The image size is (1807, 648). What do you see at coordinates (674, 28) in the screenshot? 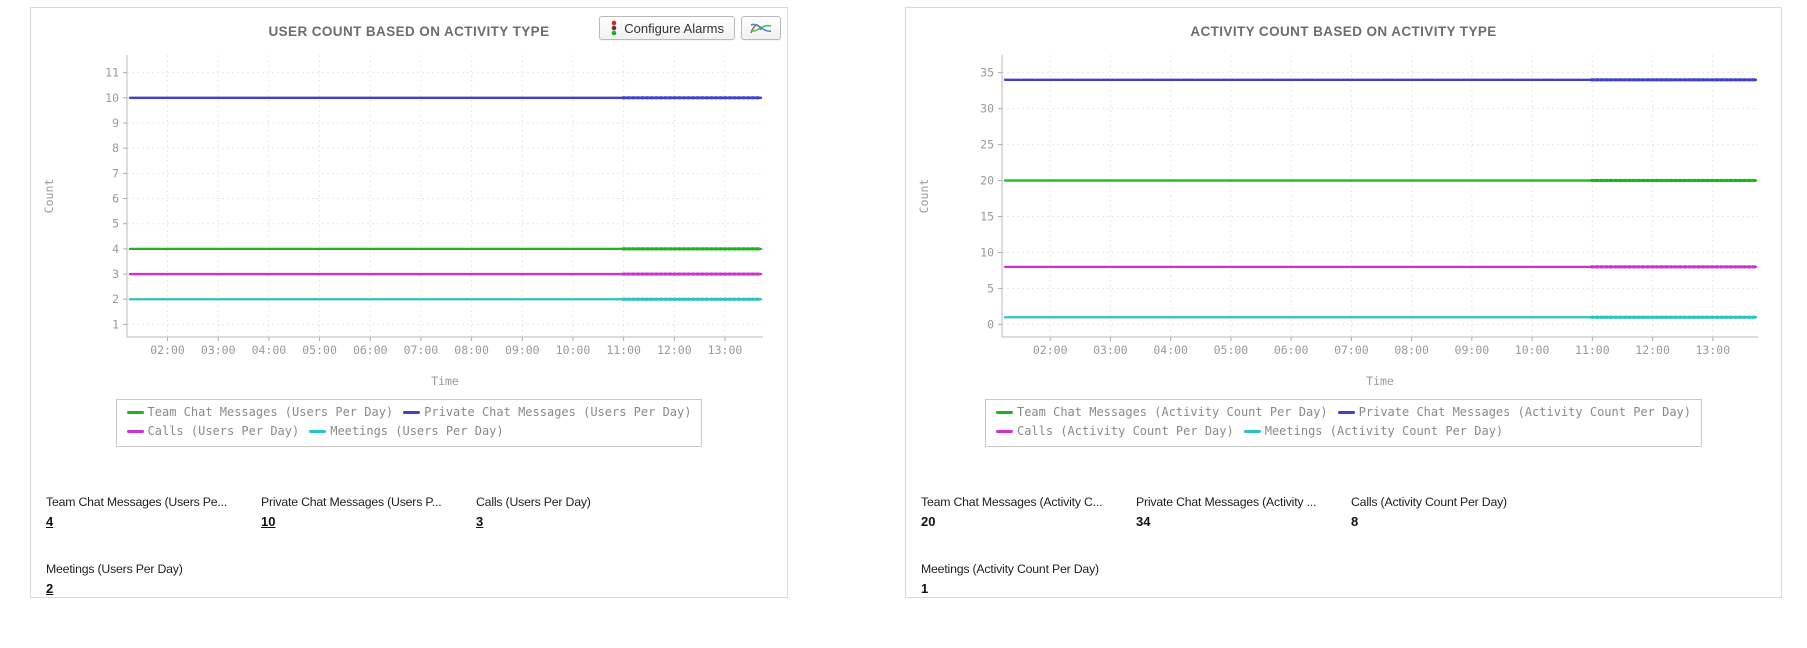
I see `configure-alarms-label: Configure Alarms` at bounding box center [674, 28].